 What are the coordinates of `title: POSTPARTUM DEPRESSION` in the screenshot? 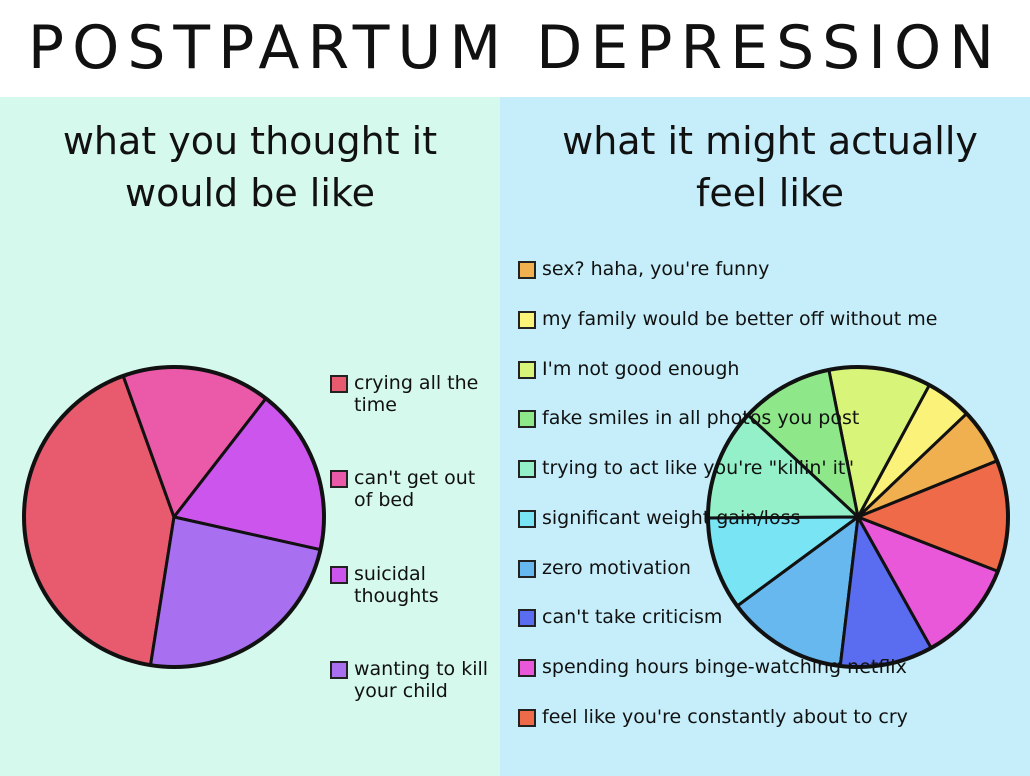 It's located at (515, 48).